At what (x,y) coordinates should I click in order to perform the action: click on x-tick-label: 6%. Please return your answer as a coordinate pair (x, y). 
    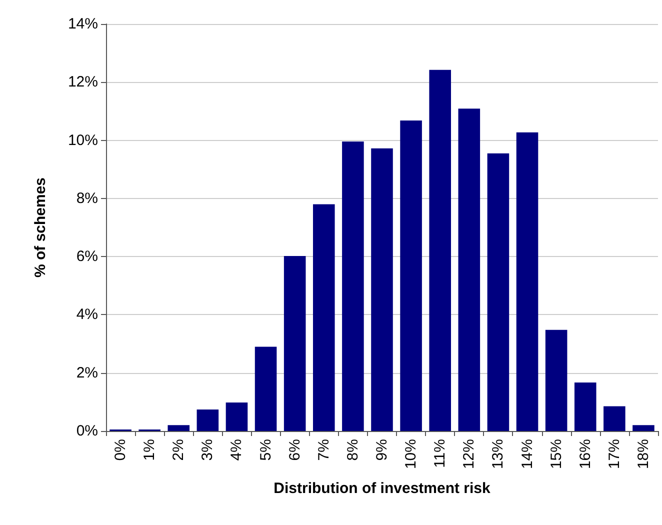
    Looking at the image, I should click on (295, 450).